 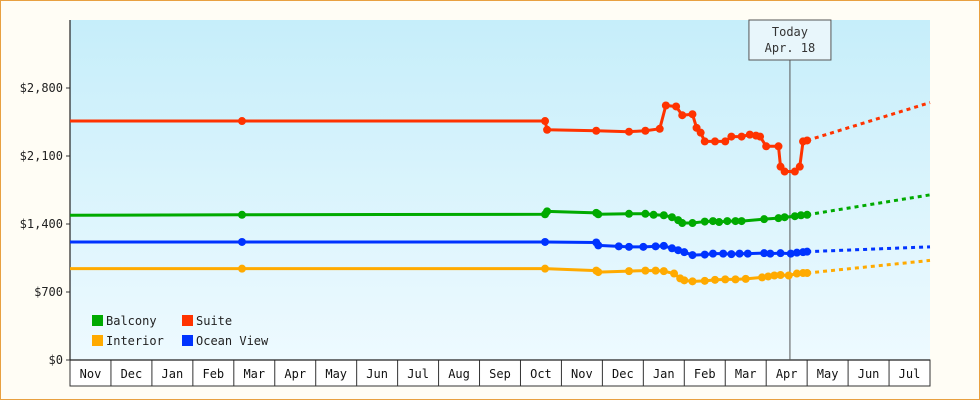 I want to click on y-tick-label: $1,400, so click(x=41, y=224).